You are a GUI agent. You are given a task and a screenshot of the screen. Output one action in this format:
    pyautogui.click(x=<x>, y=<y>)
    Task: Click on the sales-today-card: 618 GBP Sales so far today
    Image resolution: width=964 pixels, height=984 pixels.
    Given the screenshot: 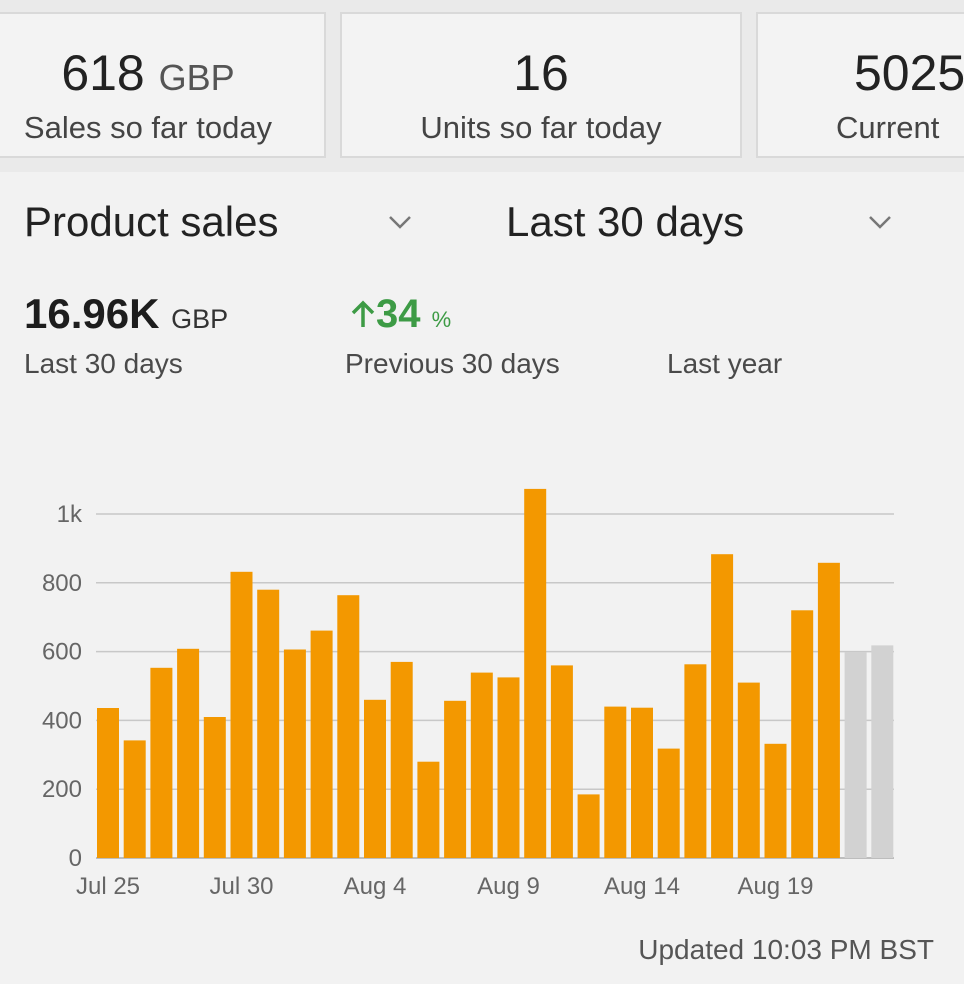 What is the action you would take?
    pyautogui.click(x=163, y=85)
    